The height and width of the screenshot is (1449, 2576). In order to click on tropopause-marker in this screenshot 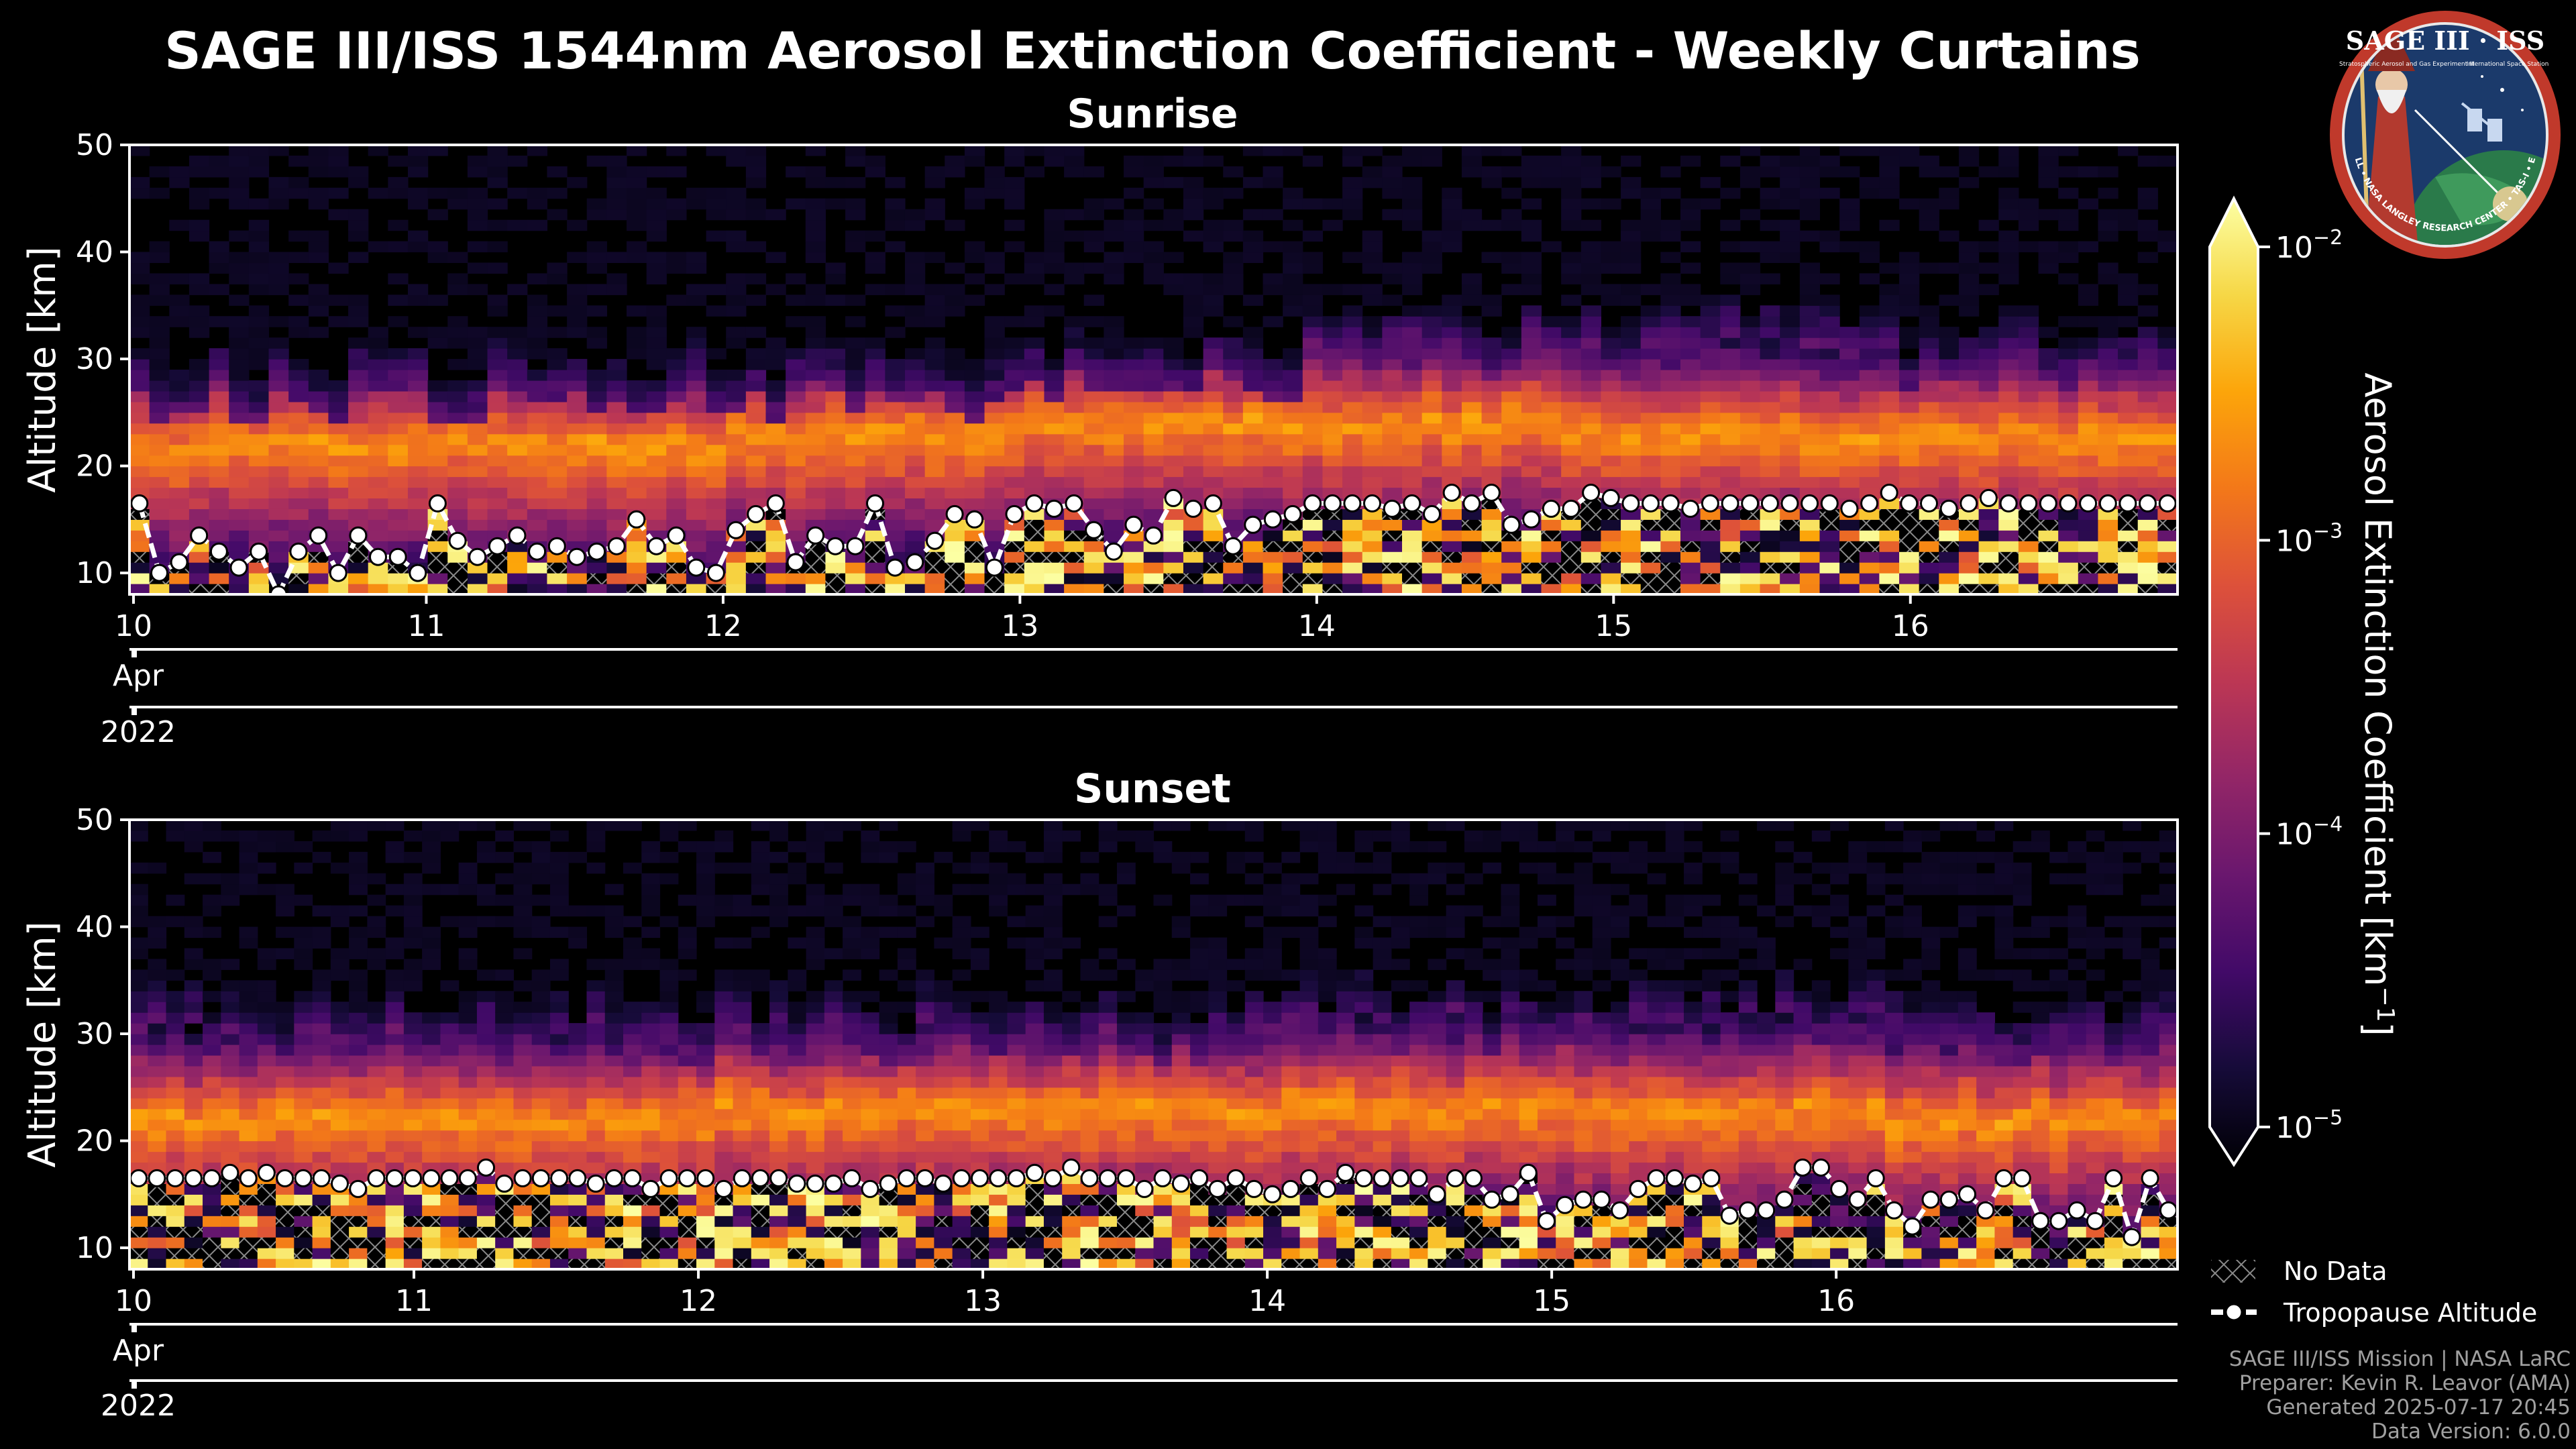, I will do `click(1710, 503)`.